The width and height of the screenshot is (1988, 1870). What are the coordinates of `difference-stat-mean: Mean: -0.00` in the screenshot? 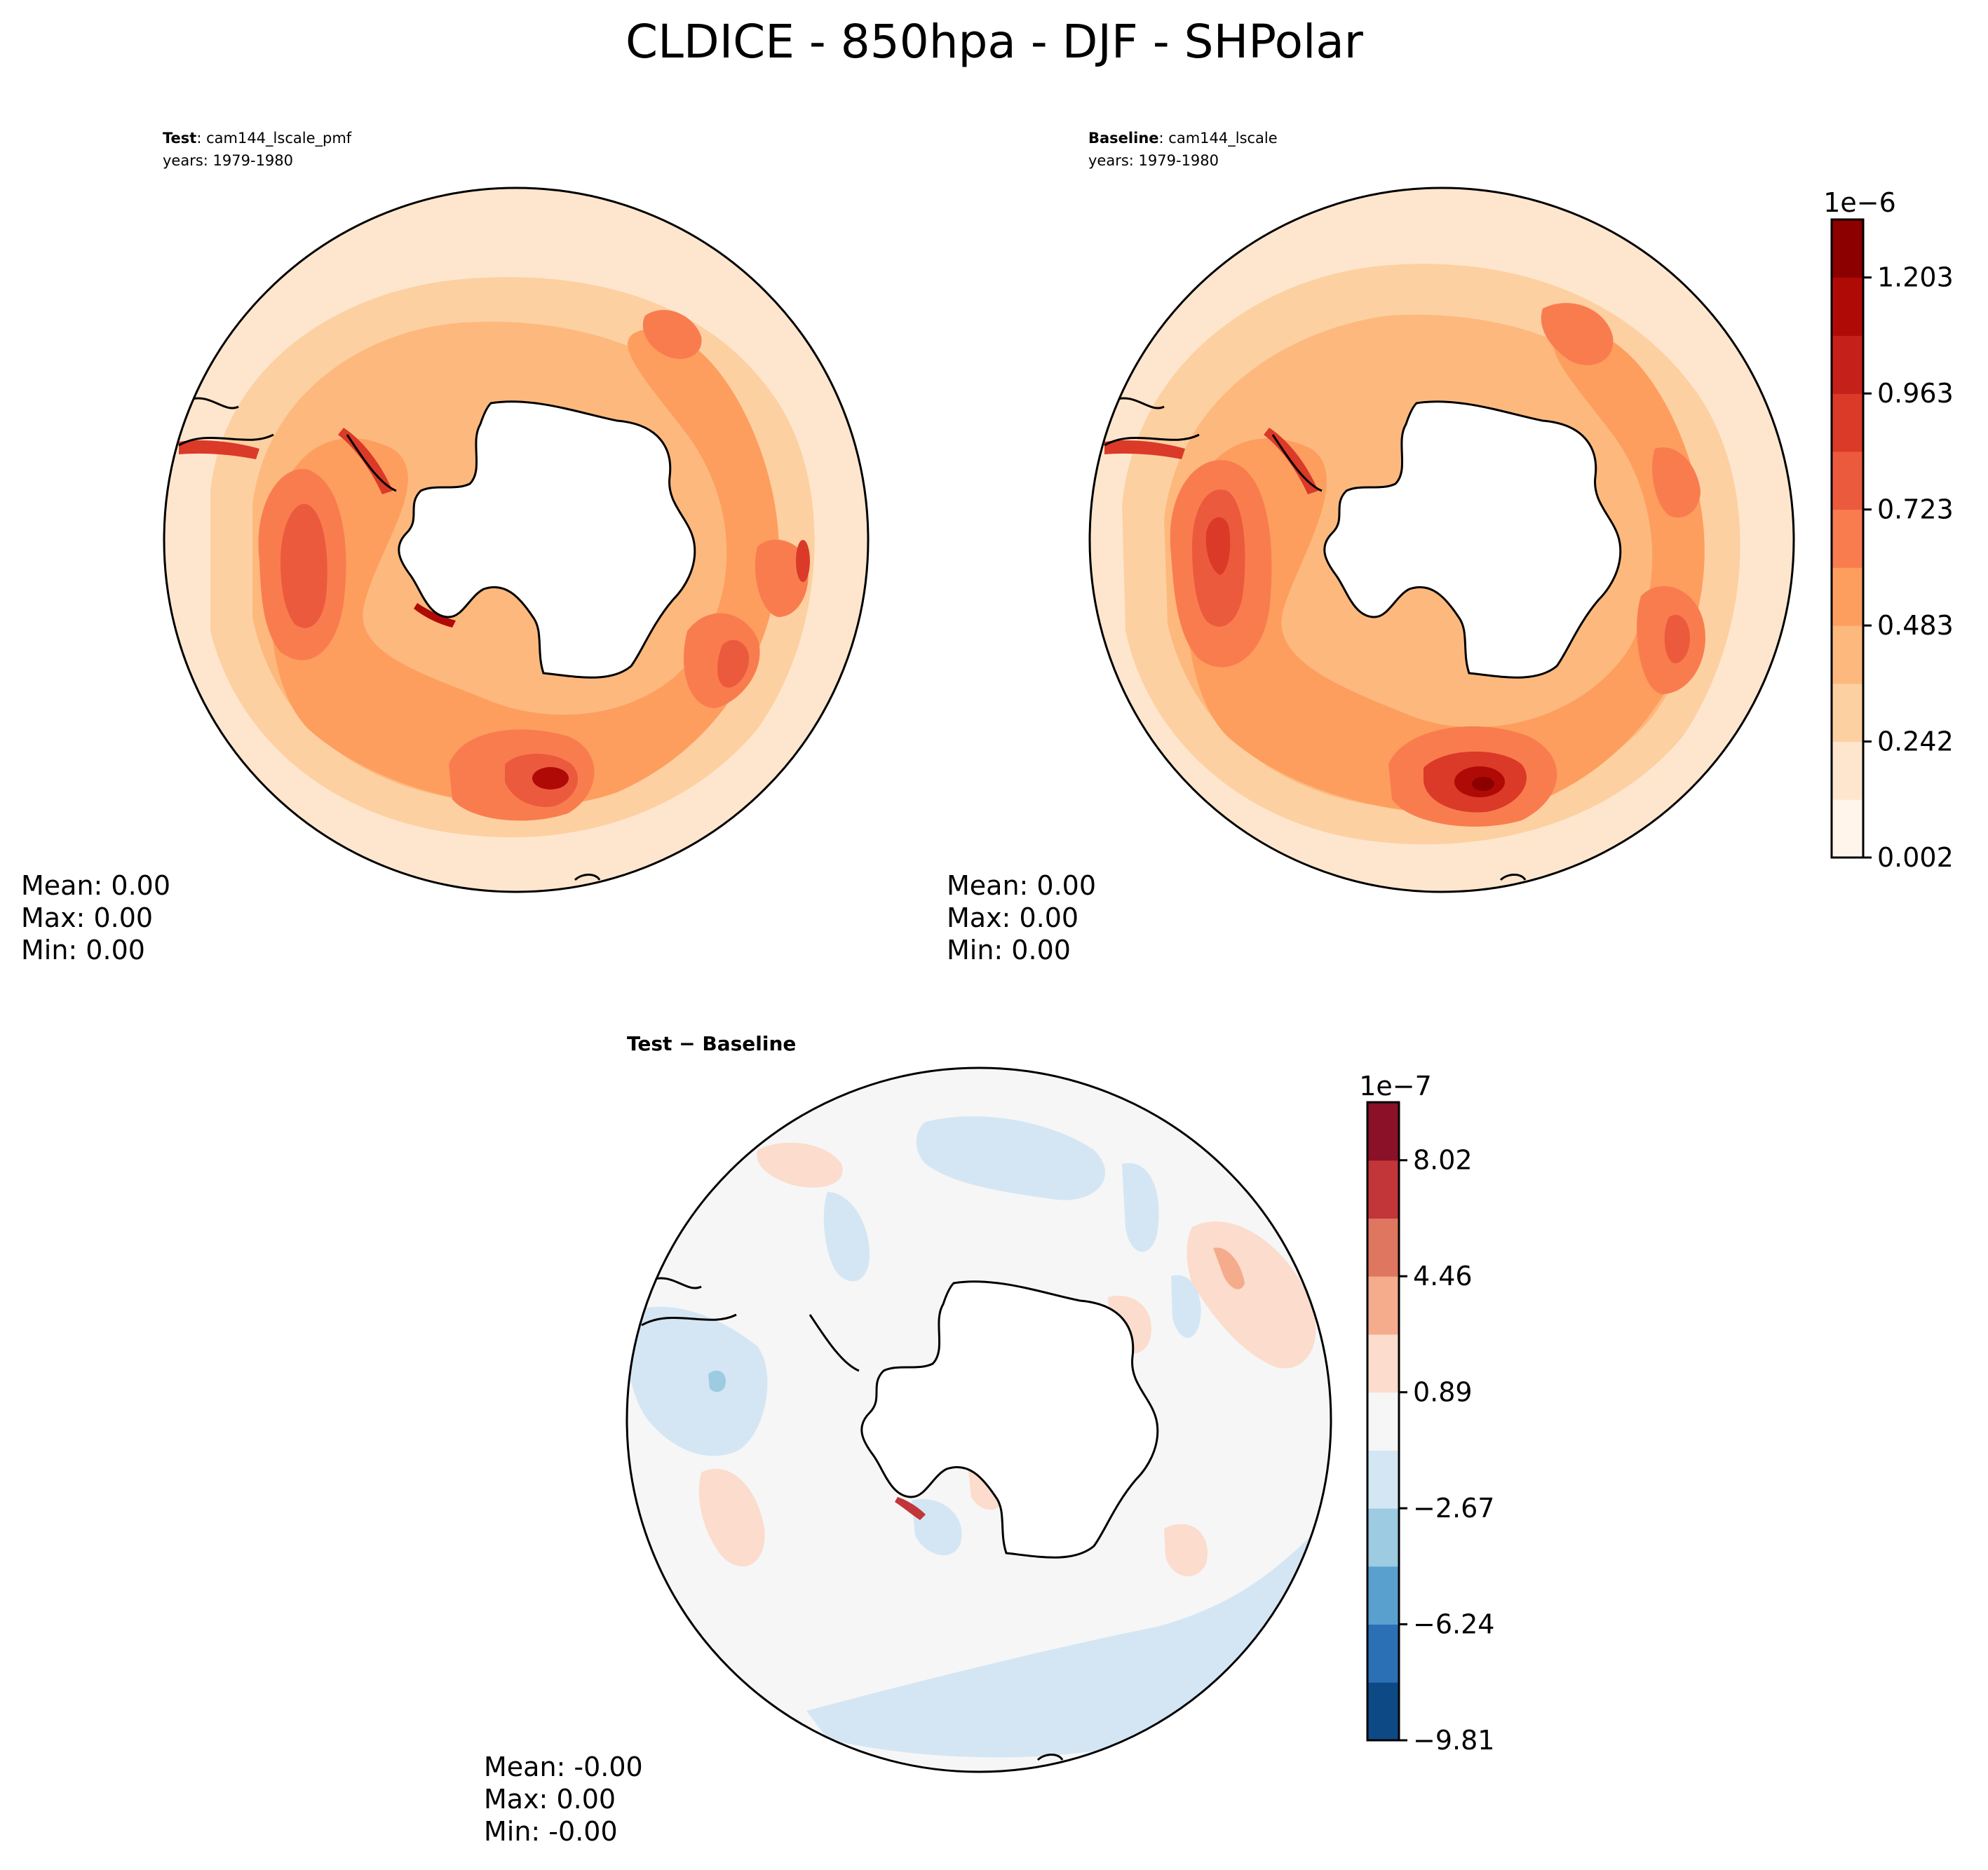 It's located at (563, 1767).